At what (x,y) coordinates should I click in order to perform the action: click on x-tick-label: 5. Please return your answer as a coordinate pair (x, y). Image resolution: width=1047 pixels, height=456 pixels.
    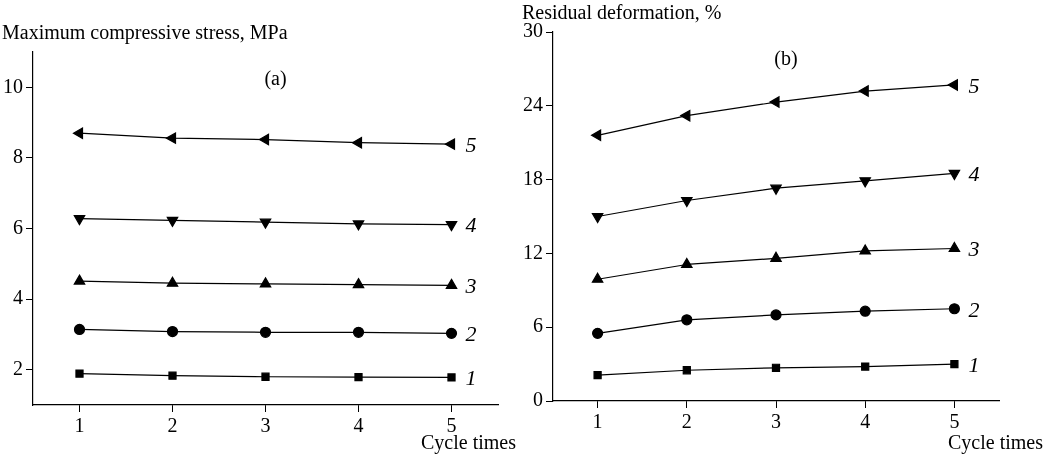
    Looking at the image, I should click on (954, 421).